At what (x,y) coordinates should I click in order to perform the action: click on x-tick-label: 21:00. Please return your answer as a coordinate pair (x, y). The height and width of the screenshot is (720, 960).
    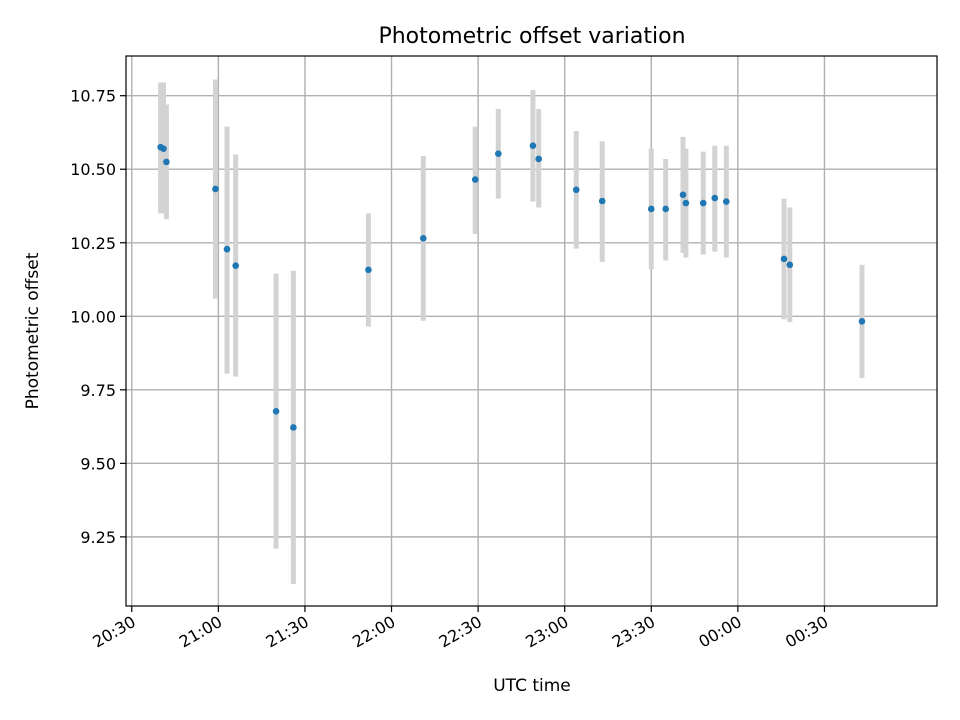
    Looking at the image, I should click on (200, 632).